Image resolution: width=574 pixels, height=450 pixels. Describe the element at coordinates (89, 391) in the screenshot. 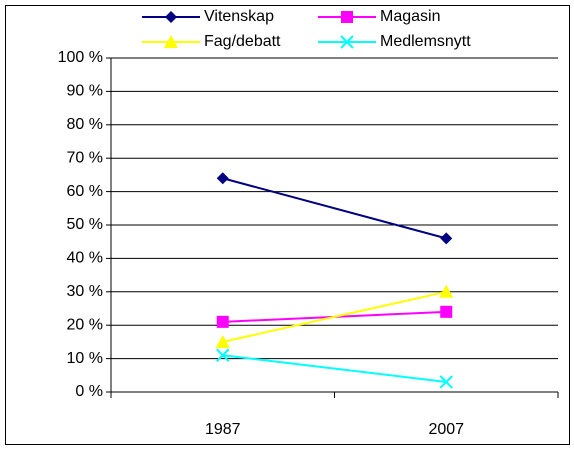

I see `y-tick-label: 0 %` at that location.